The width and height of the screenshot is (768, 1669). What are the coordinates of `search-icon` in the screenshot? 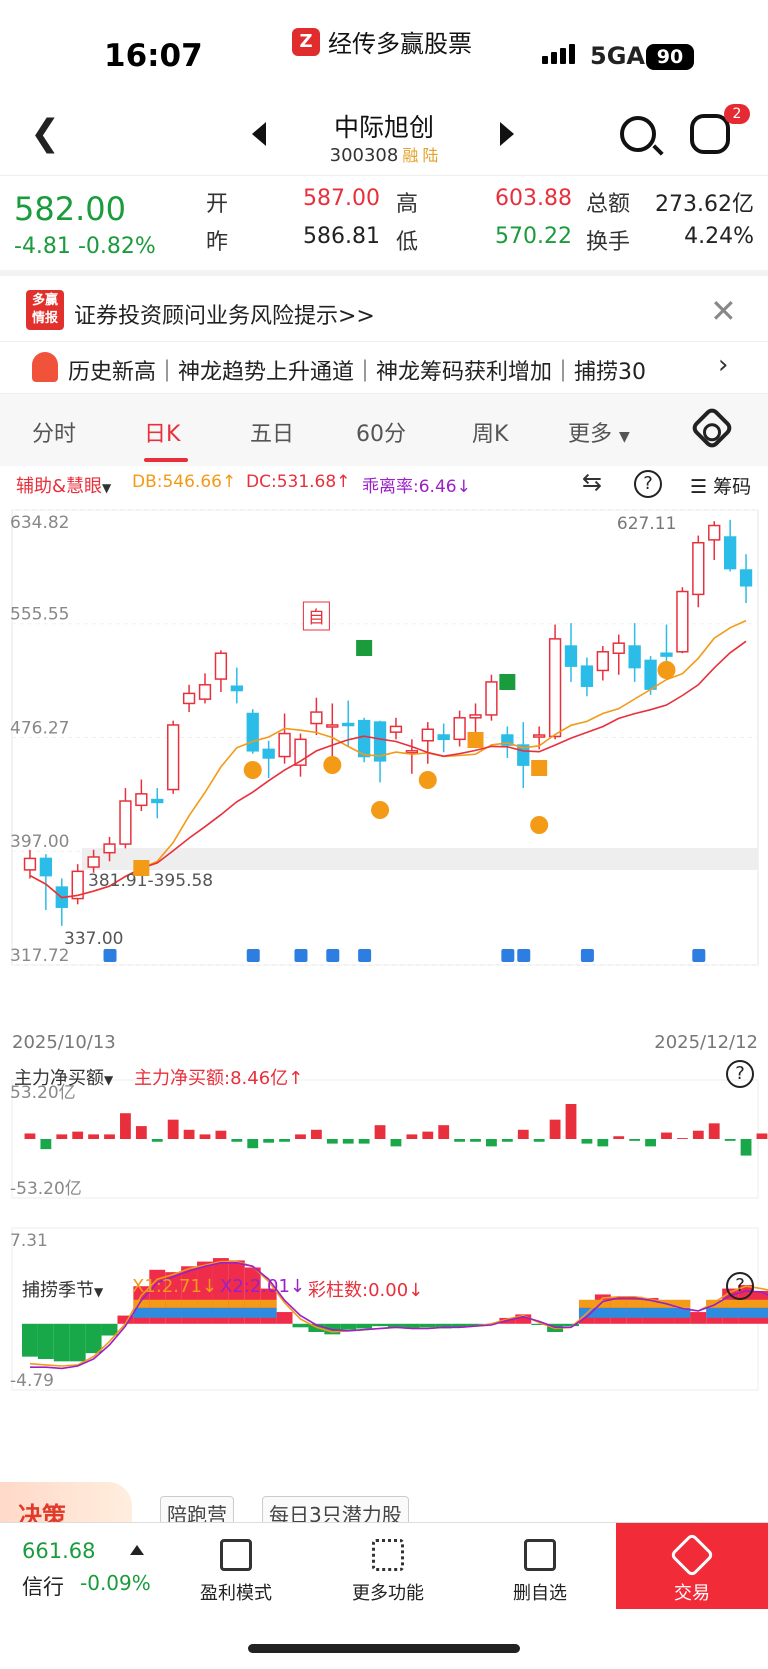 It's located at (638, 134).